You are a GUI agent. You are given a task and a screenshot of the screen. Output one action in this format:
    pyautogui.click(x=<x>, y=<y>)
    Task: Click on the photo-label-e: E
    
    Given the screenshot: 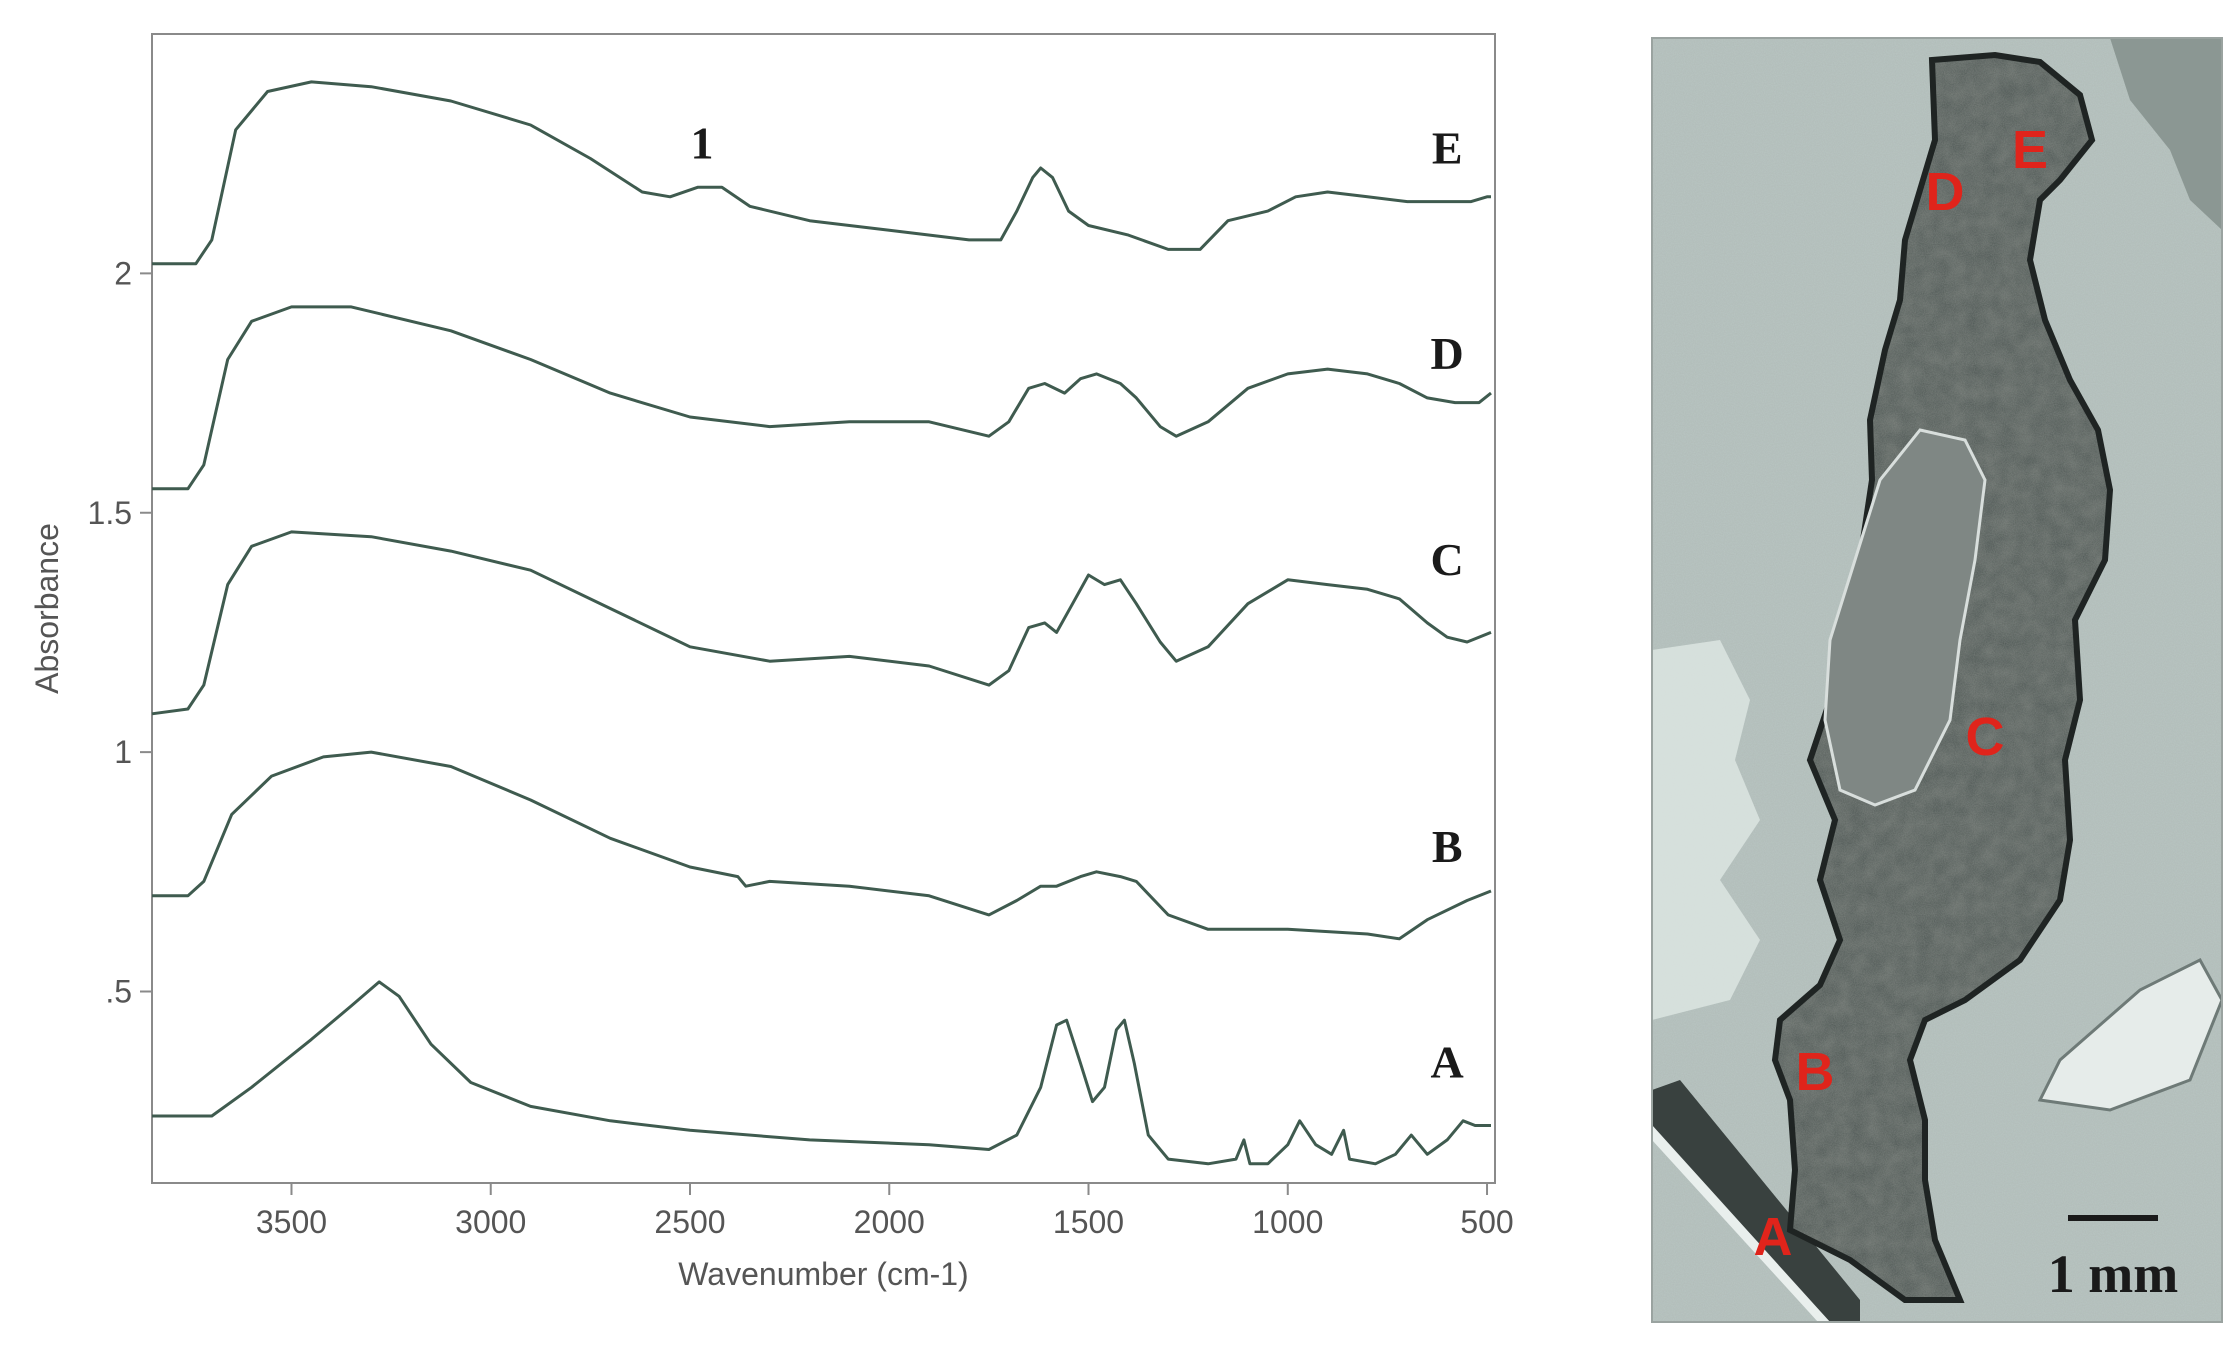 What is the action you would take?
    pyautogui.click(x=2030, y=150)
    